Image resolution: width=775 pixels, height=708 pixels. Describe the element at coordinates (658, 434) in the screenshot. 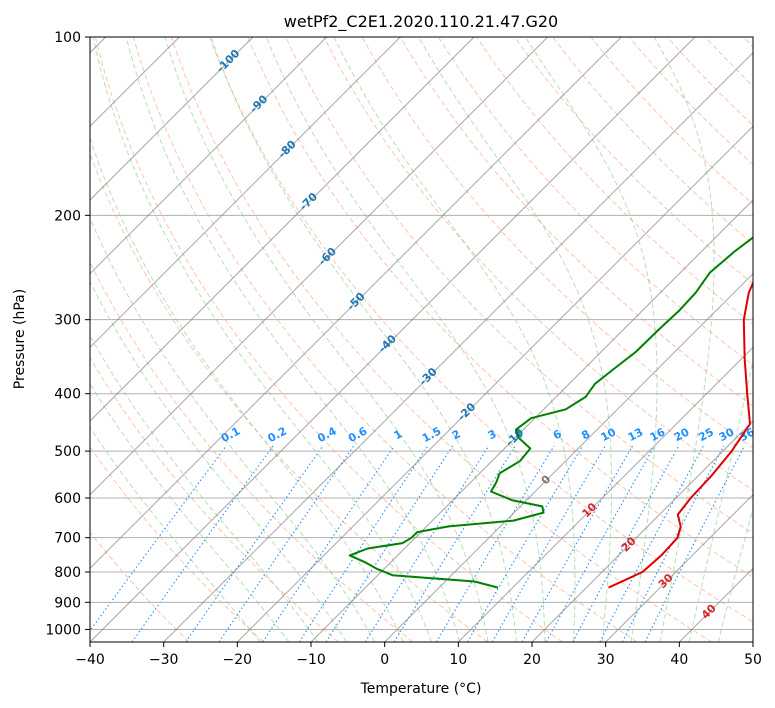

I see `mixing-ratio-label: 16` at that location.